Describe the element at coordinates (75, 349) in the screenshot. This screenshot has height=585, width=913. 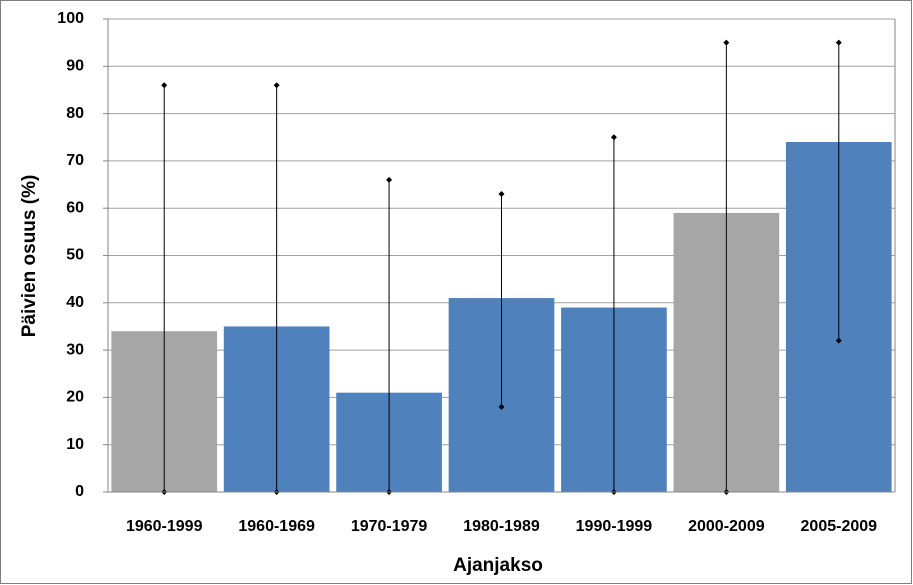
I see `y-tick-label: 30` at that location.